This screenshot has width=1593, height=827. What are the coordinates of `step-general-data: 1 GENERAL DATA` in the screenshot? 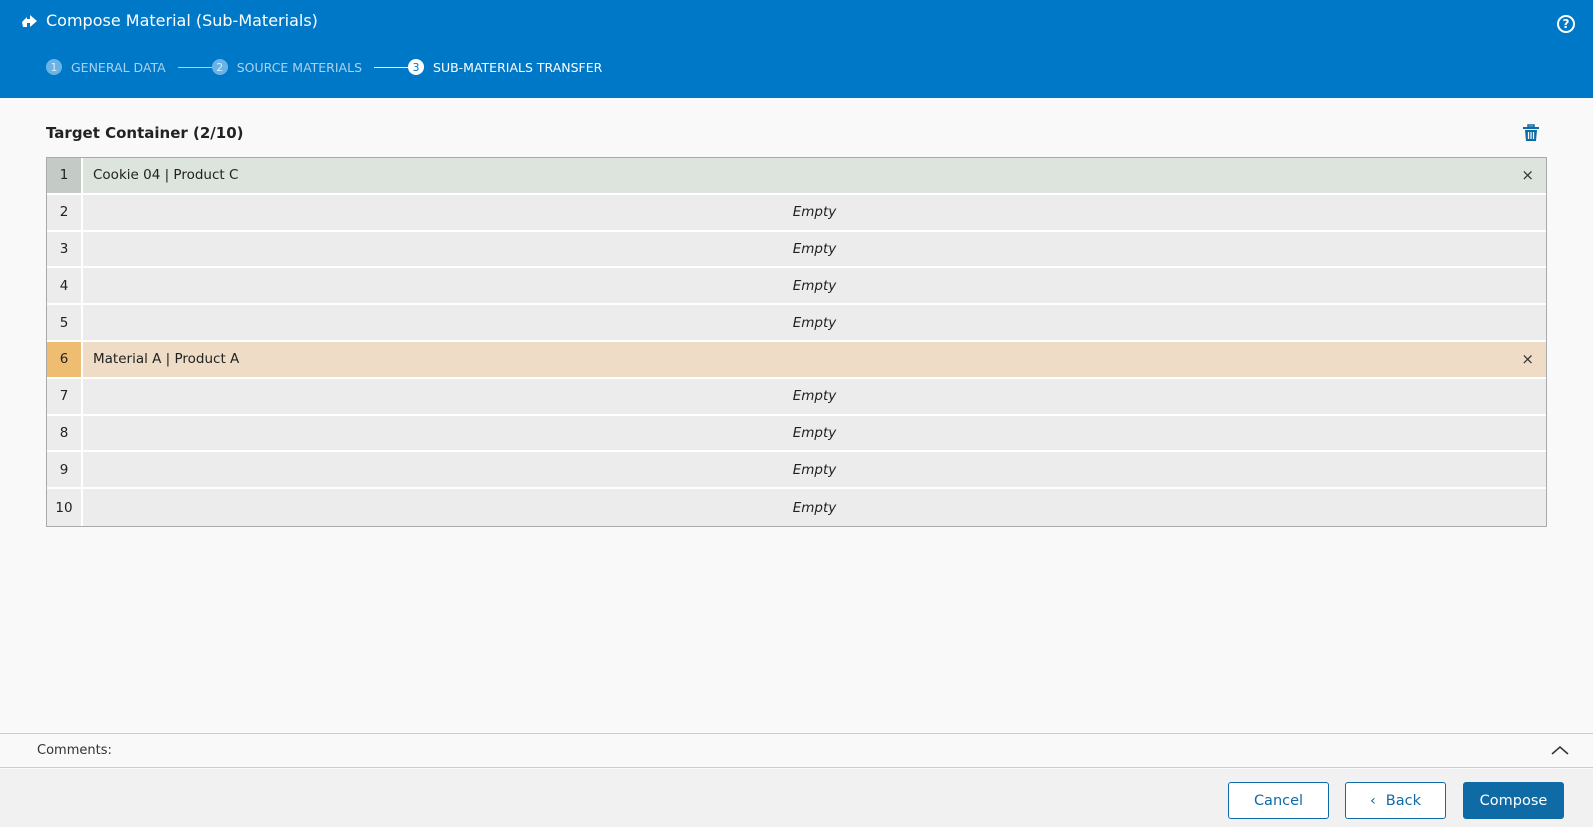 It's located at (106, 67).